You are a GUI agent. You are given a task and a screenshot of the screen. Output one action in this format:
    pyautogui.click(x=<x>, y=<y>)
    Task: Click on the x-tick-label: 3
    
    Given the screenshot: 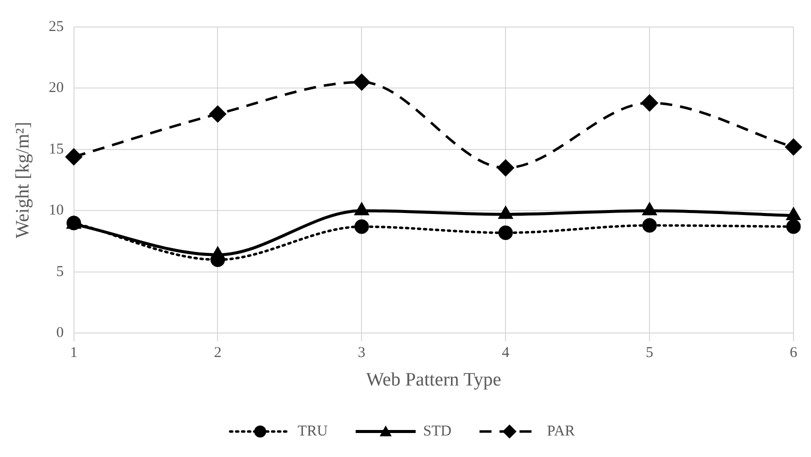 What is the action you would take?
    pyautogui.click(x=362, y=353)
    